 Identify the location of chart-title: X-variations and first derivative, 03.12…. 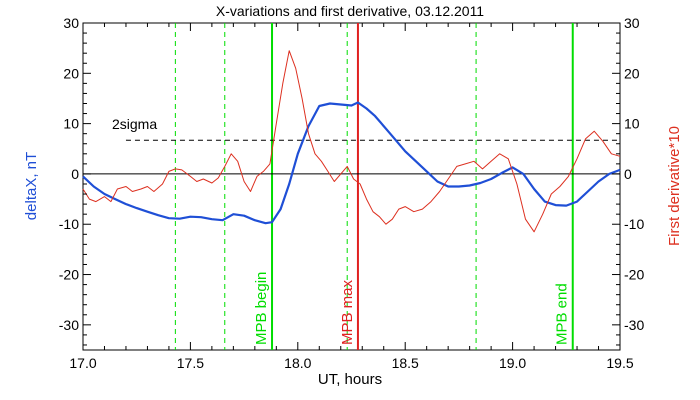
(350, 11).